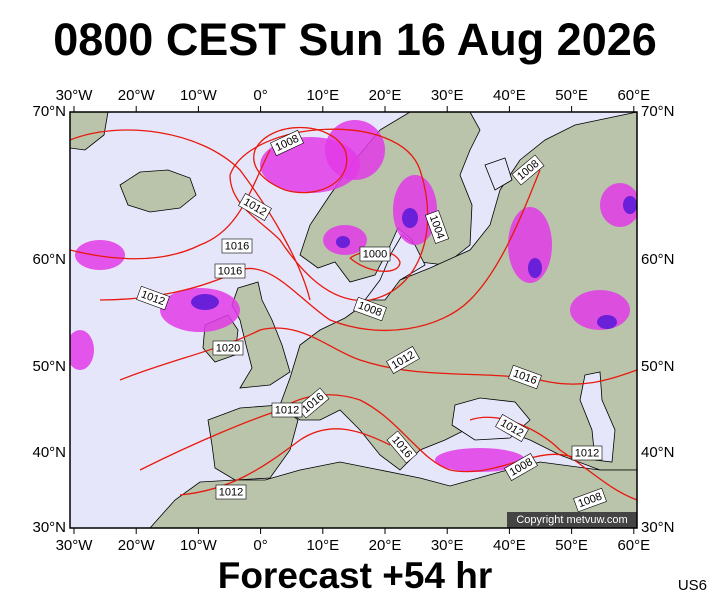 This screenshot has height=600, width=711. I want to click on isobar-value: 1000, so click(375, 254).